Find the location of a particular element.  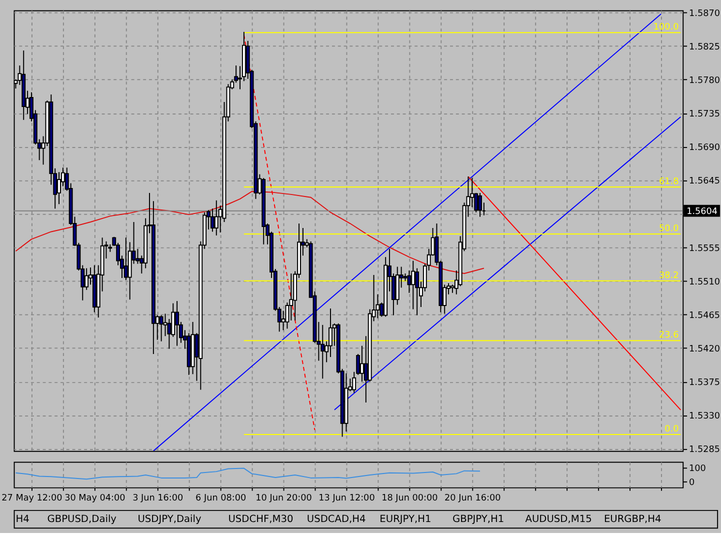

text: USDCHF,M30 is located at coordinates (261, 519).